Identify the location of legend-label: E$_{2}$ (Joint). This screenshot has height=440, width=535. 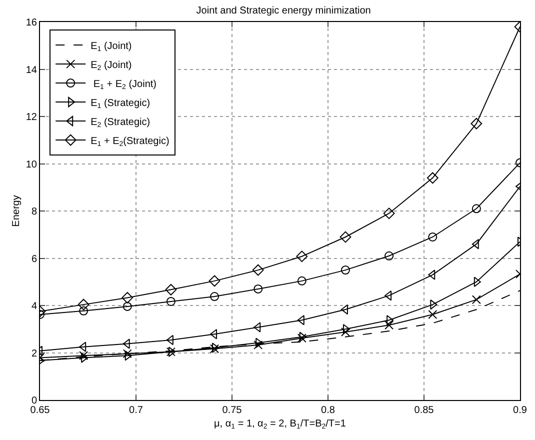
(111, 66).